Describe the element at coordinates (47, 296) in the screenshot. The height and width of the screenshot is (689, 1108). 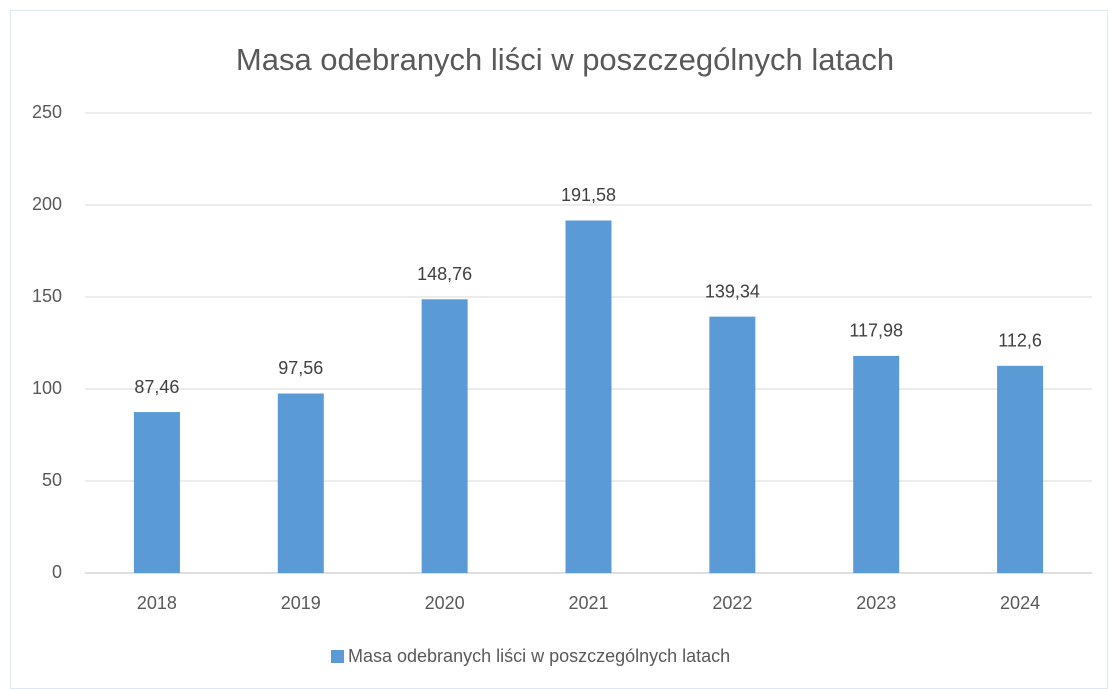
I see `y-tick-label: 150` at that location.